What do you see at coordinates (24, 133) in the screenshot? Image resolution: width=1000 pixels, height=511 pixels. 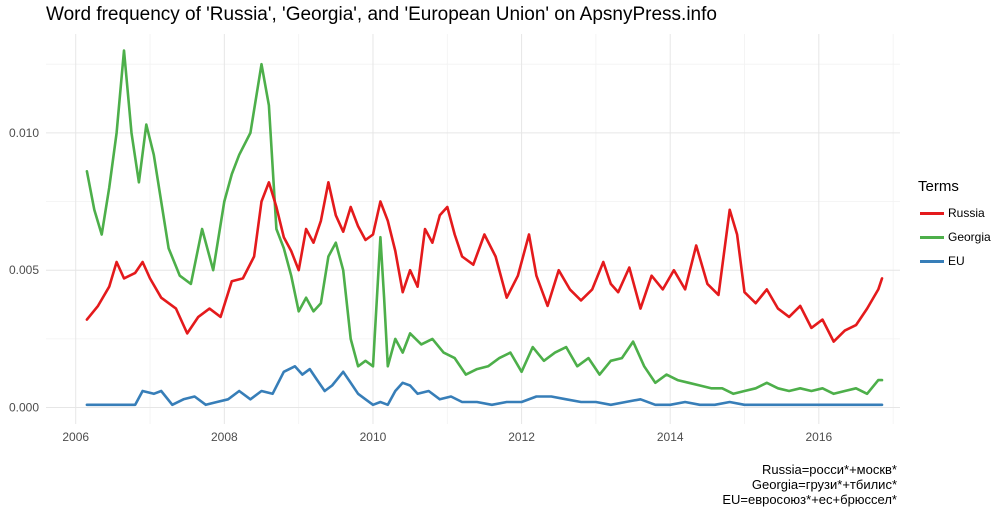 I see `y-tick-label: 0.010` at bounding box center [24, 133].